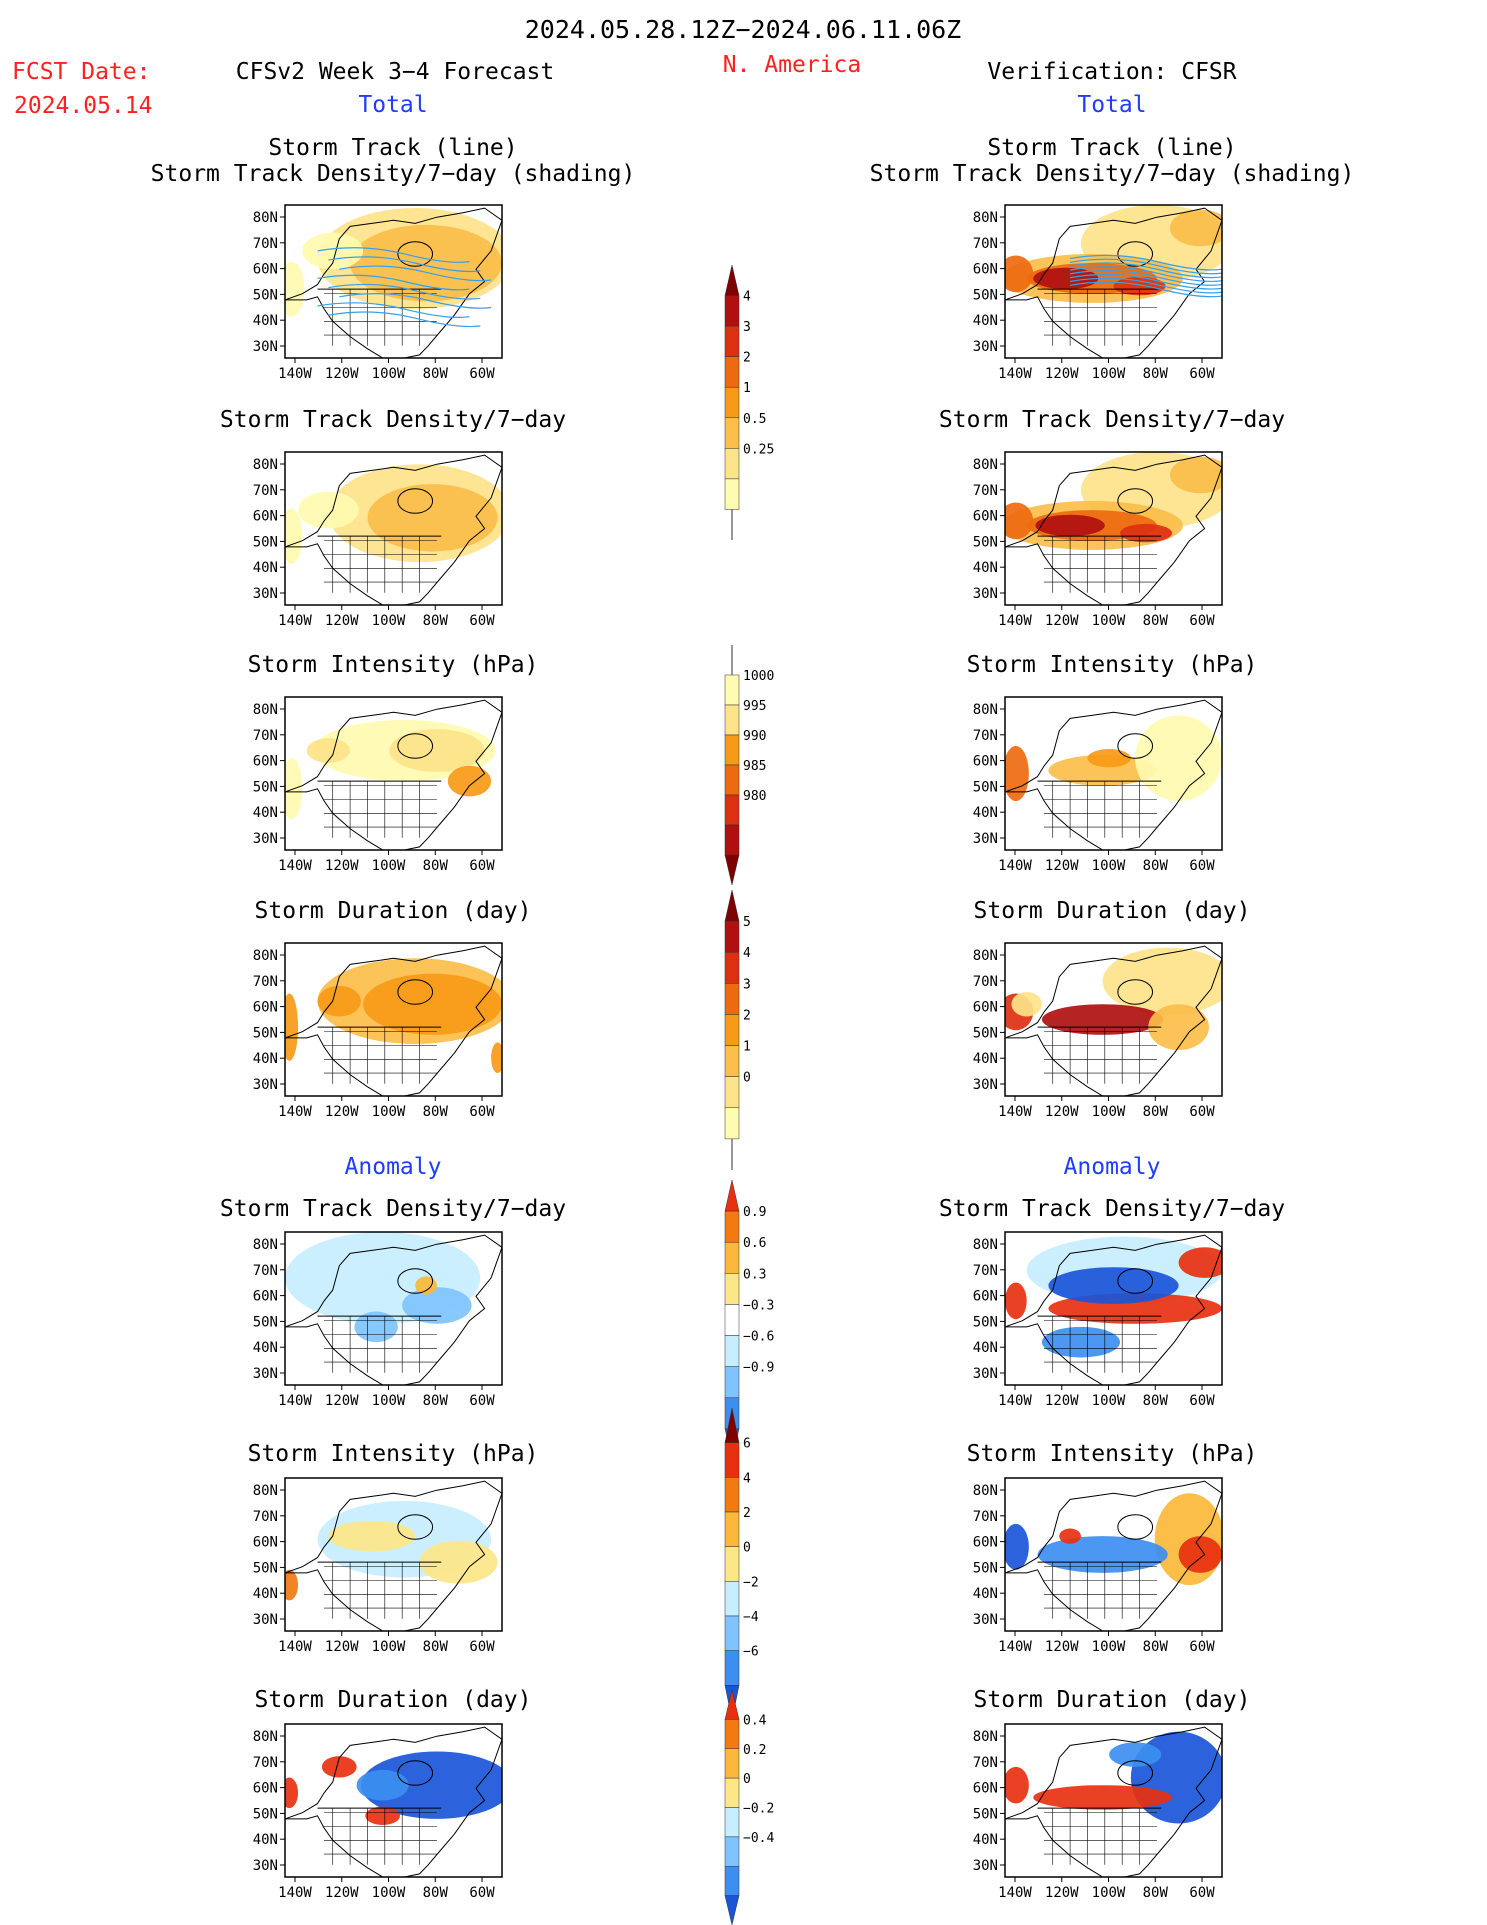 This screenshot has height=1925, width=1487. I want to click on colorbar-label: 980, so click(754, 796).